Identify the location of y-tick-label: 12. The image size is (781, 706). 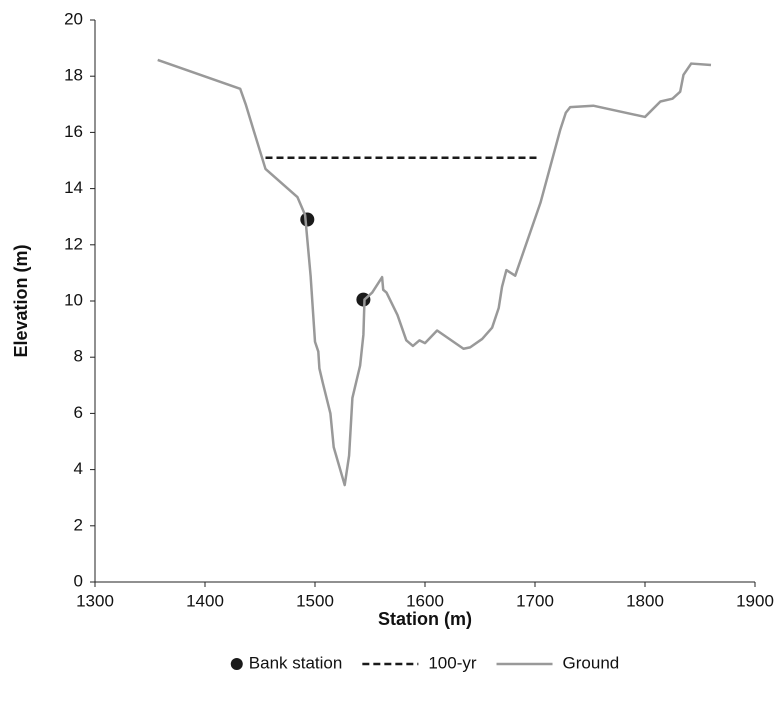
(73, 243).